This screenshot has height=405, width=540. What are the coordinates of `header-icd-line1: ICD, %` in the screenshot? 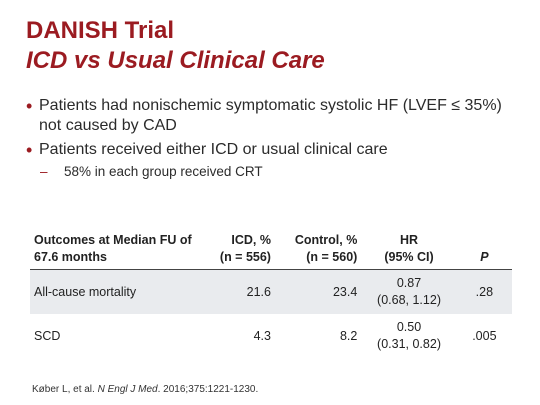 It's located at (251, 240).